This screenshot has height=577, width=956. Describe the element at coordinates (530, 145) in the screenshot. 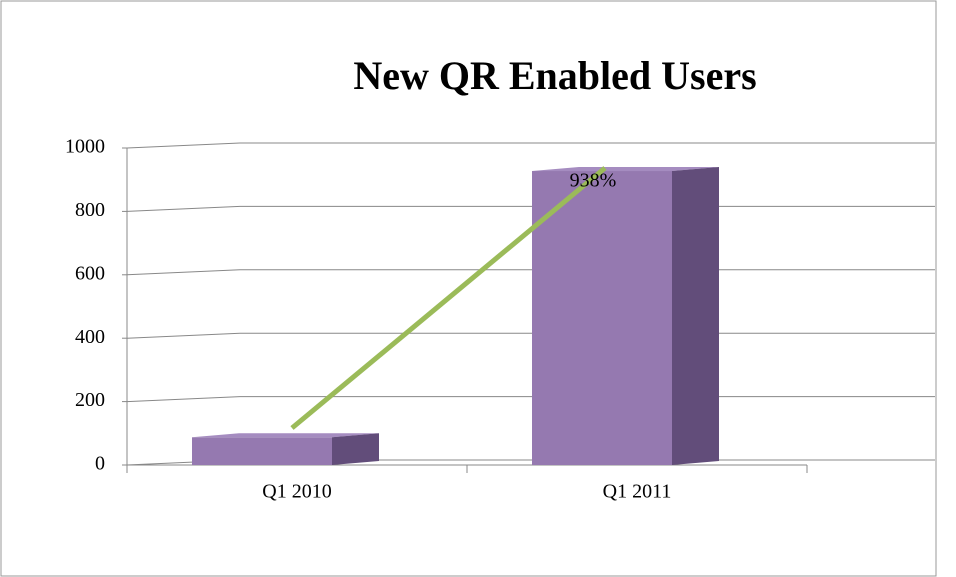

I see `grid-line` at that location.